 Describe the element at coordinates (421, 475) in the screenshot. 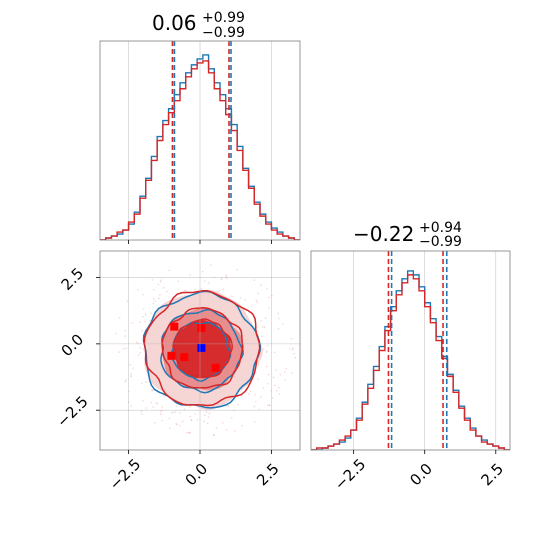

I see `x-tick-label-y-1: 0.0` at that location.